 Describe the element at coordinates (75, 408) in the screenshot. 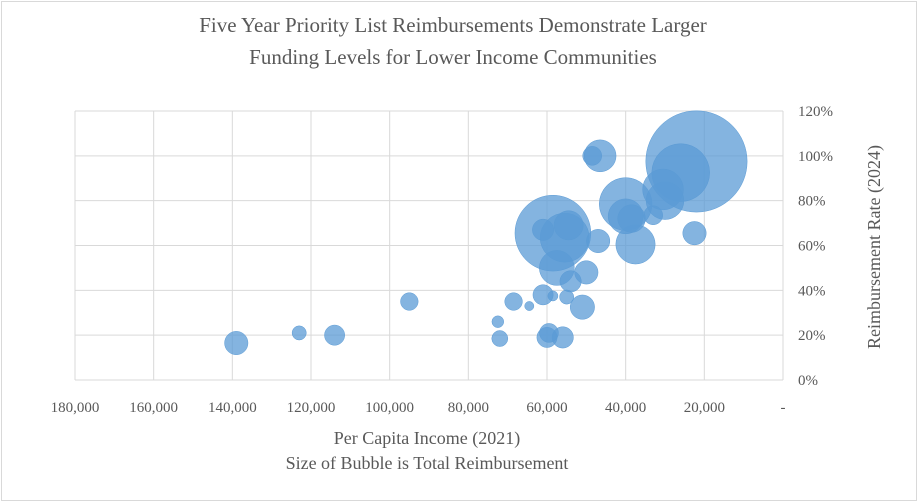

I see `x-tick-label: 180,000` at that location.